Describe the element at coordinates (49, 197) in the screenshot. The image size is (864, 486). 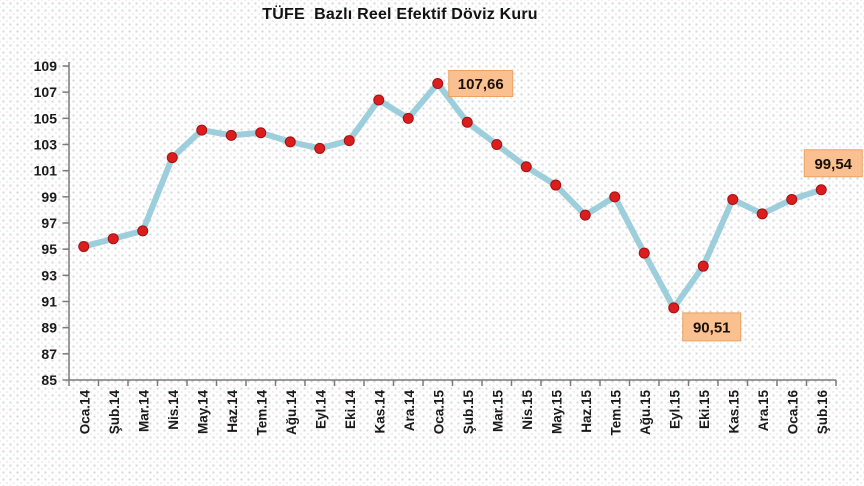
I see `y-tick-label: 99` at that location.